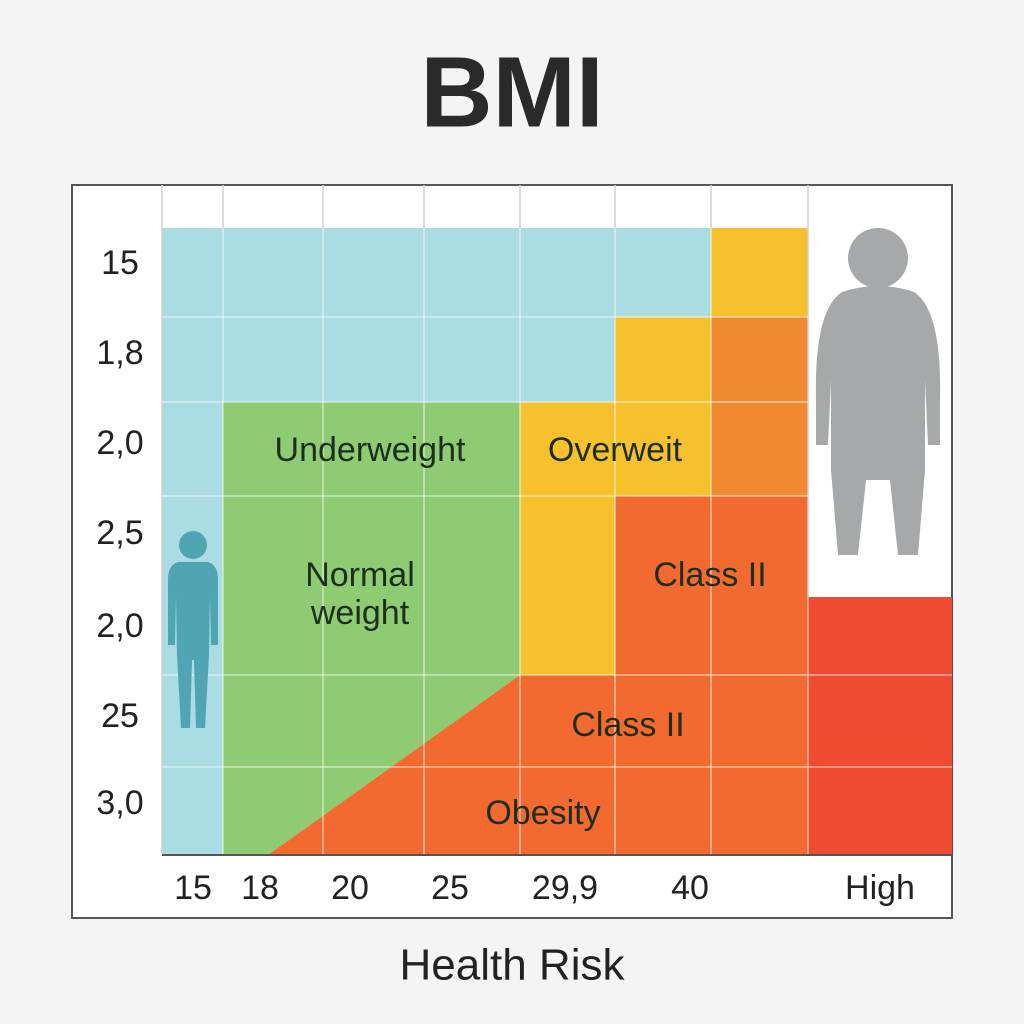 Image resolution: width=1024 pixels, height=1024 pixels. I want to click on column-label: 18, so click(260, 888).